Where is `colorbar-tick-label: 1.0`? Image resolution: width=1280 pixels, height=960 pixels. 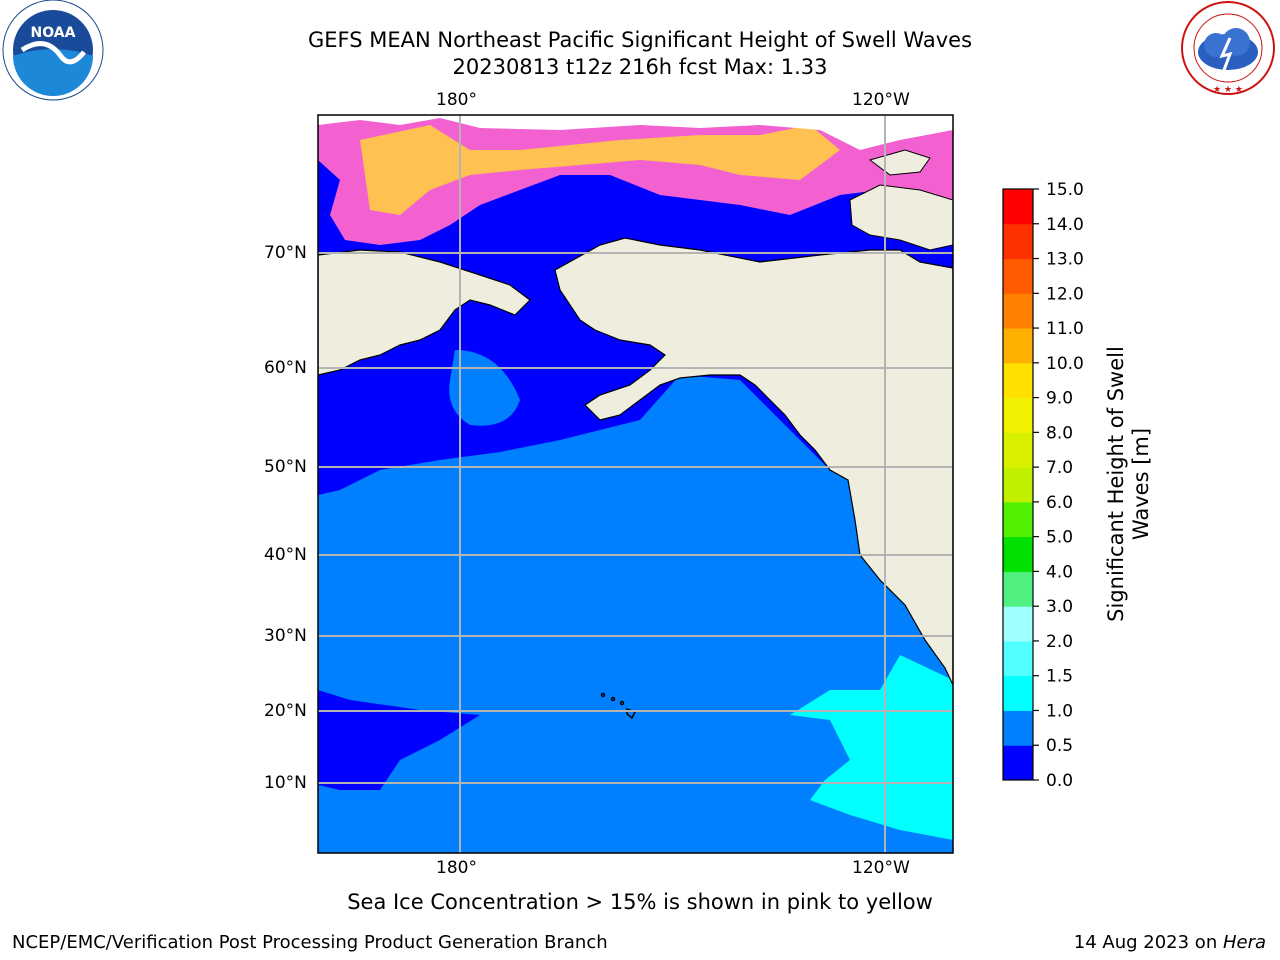 colorbar-tick-label: 1.0 is located at coordinates (1059, 711).